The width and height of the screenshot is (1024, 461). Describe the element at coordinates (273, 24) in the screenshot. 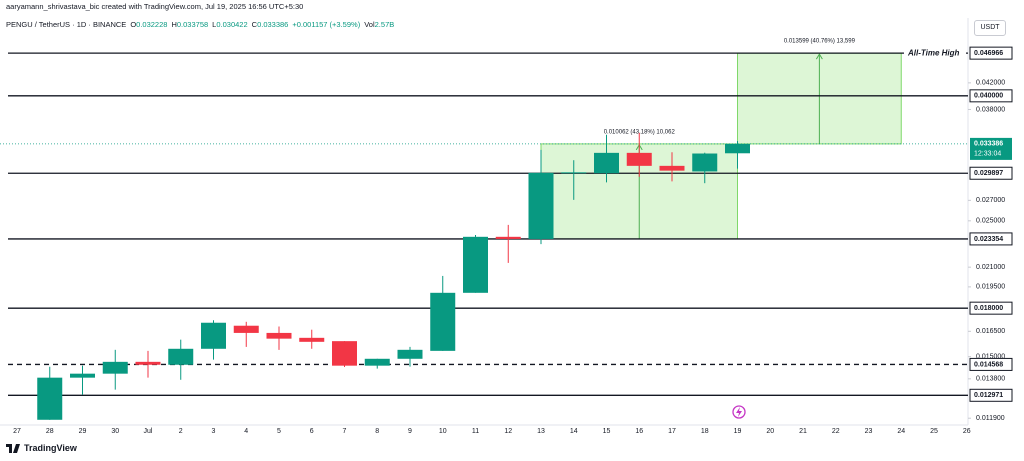

I see `stat-value: 0.033386` at that location.